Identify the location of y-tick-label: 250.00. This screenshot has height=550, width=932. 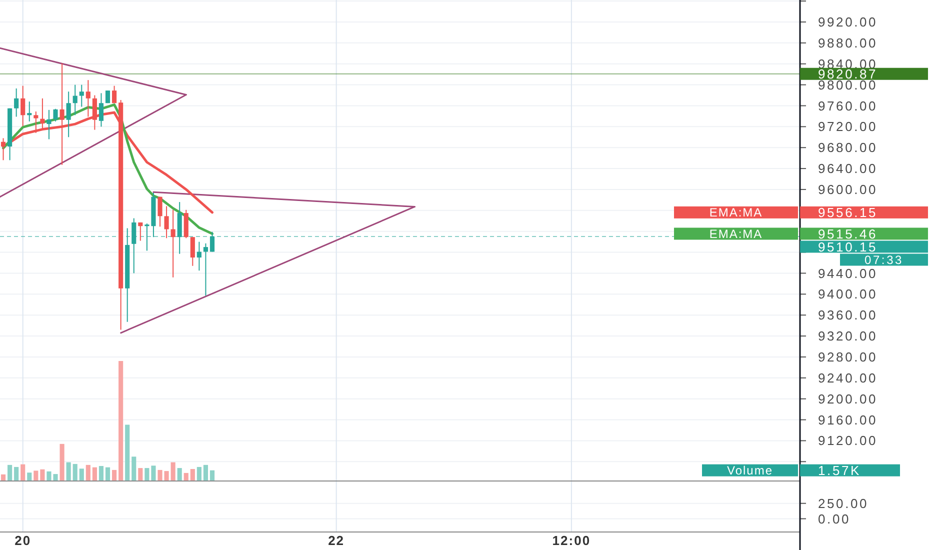
(843, 503).